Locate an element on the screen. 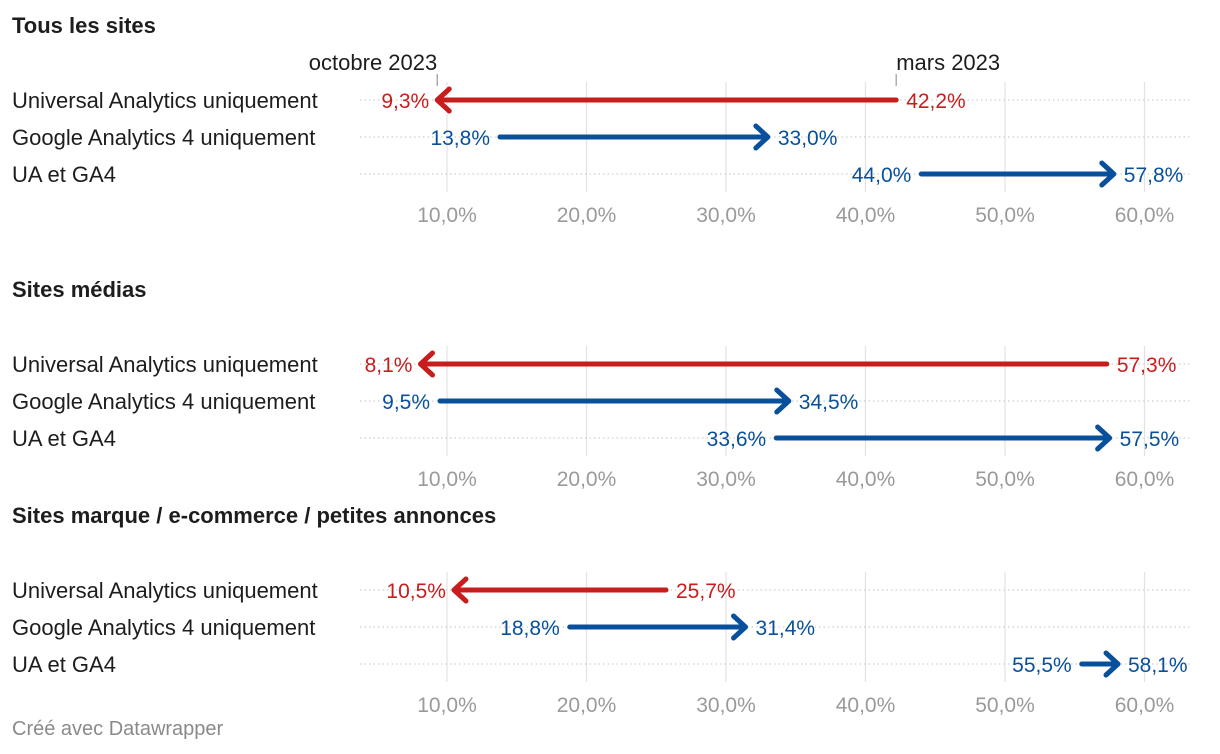  footer-credit: Créé avec Datawrapper is located at coordinates (118, 729).